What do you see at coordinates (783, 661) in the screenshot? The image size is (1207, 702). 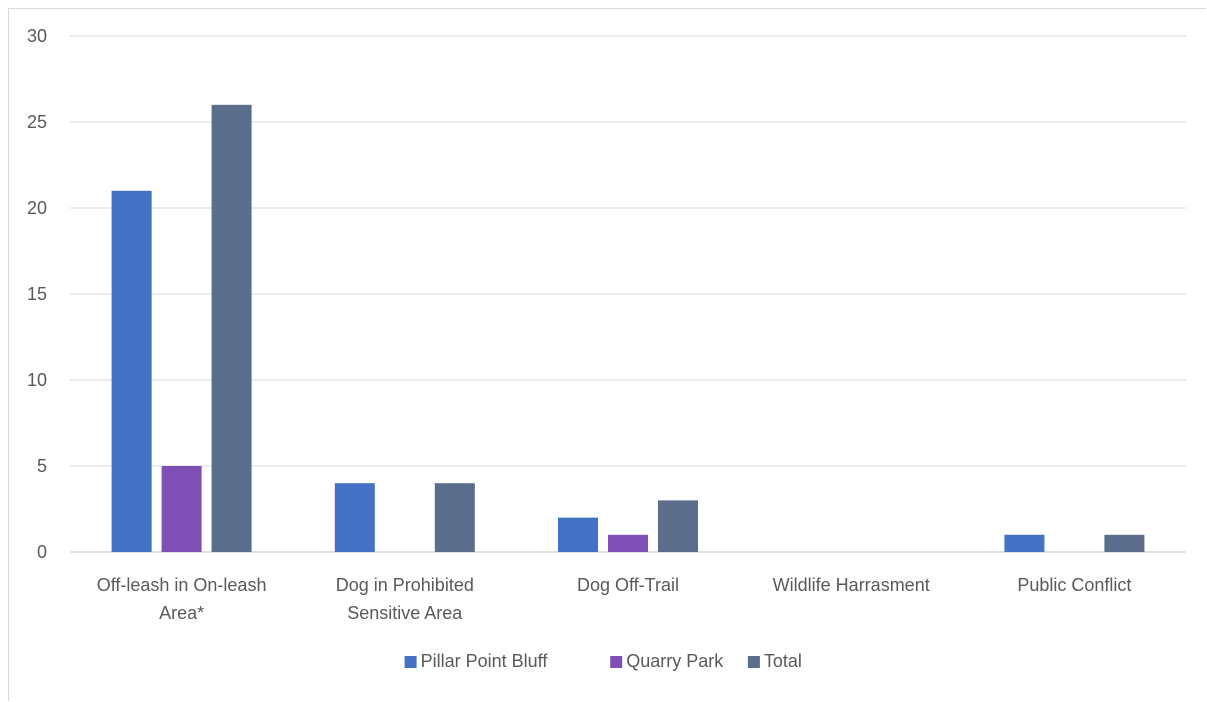 I see `legend-label: Total` at bounding box center [783, 661].